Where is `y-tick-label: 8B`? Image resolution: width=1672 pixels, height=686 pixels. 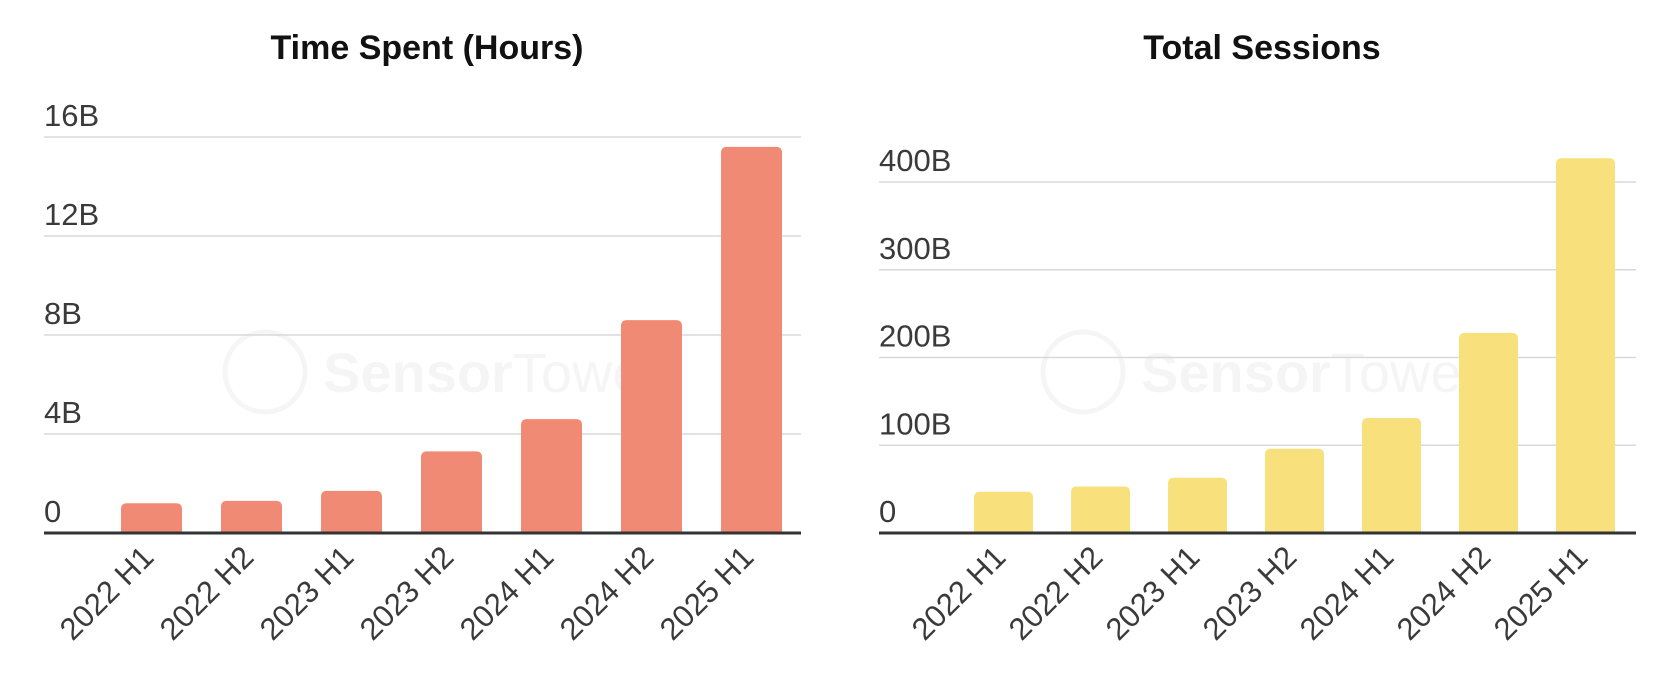 y-tick-label: 8B is located at coordinates (63, 313).